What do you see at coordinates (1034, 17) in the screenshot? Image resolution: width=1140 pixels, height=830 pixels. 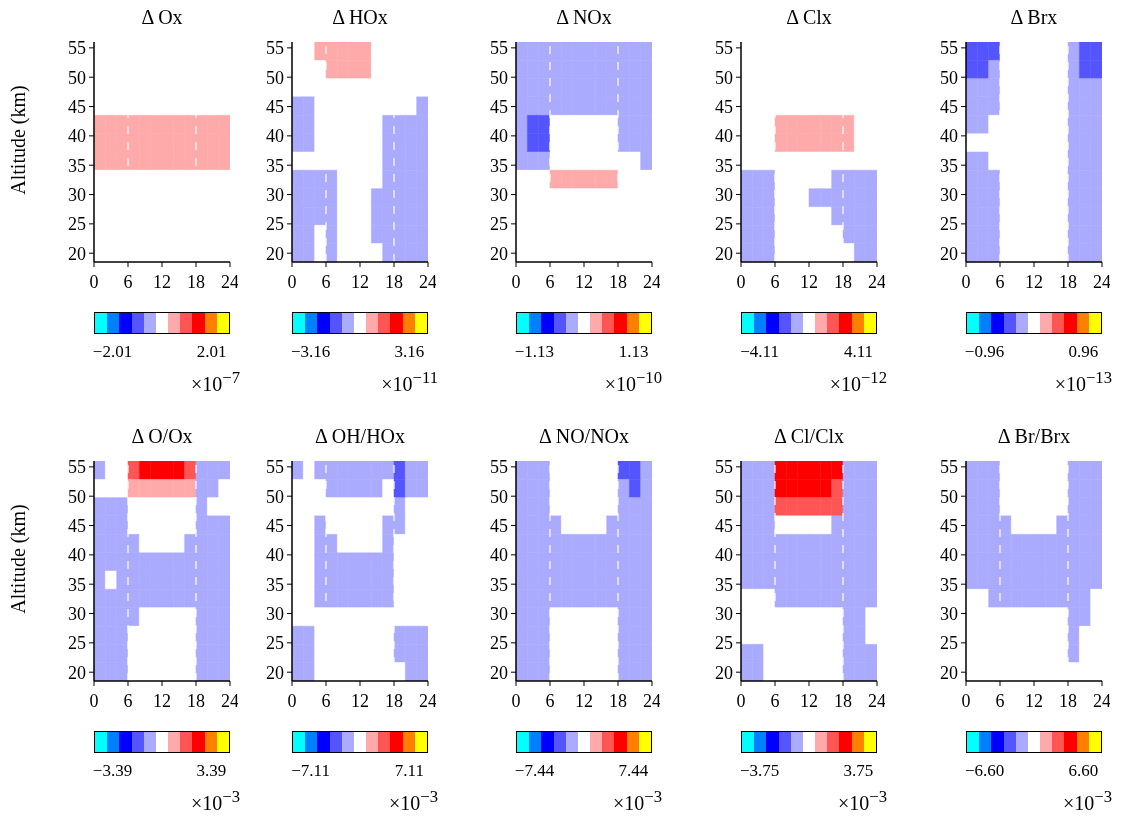 I see `chart-title: Δ Brx` at bounding box center [1034, 17].